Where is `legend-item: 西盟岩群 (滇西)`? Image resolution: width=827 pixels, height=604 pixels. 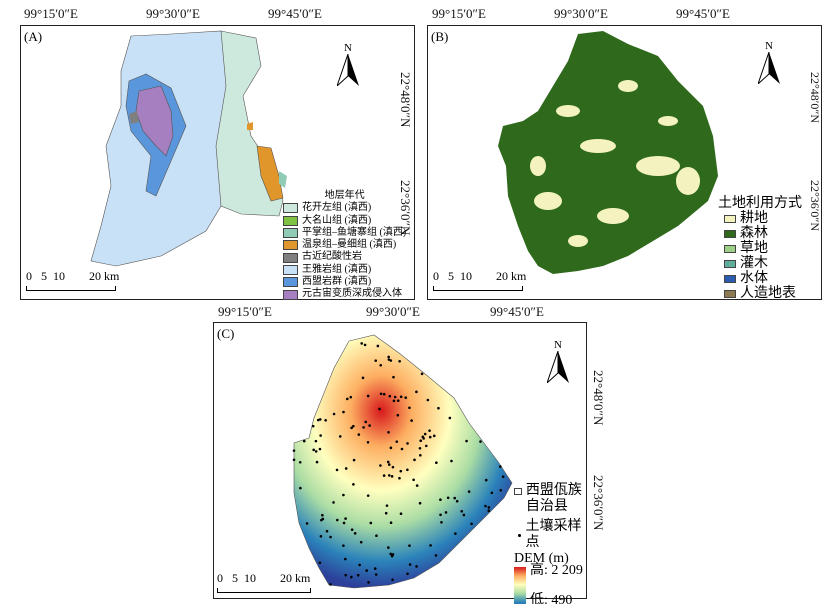
legend-item: 西盟岩群 (滇西) is located at coordinates (344, 282).